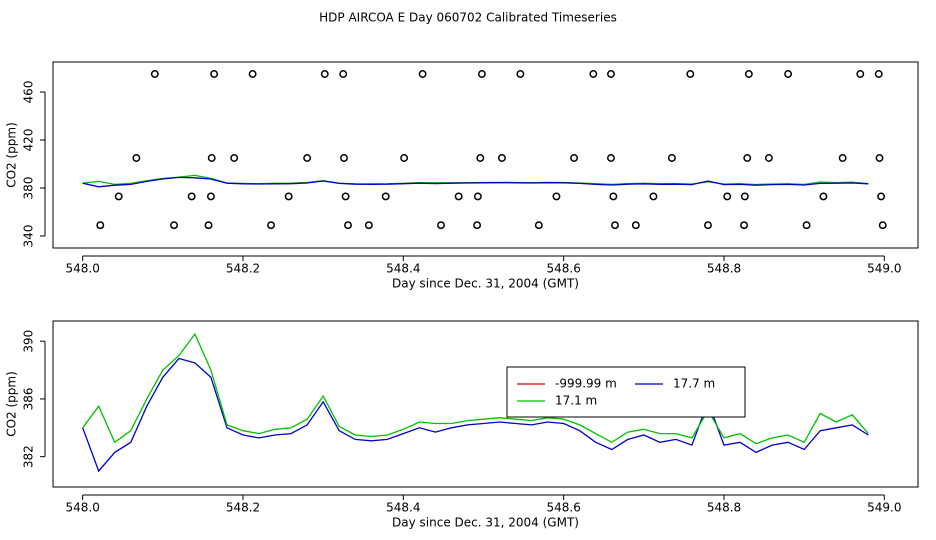 The width and height of the screenshot is (936, 540). I want to click on y-tick-label: 460, so click(29, 92).